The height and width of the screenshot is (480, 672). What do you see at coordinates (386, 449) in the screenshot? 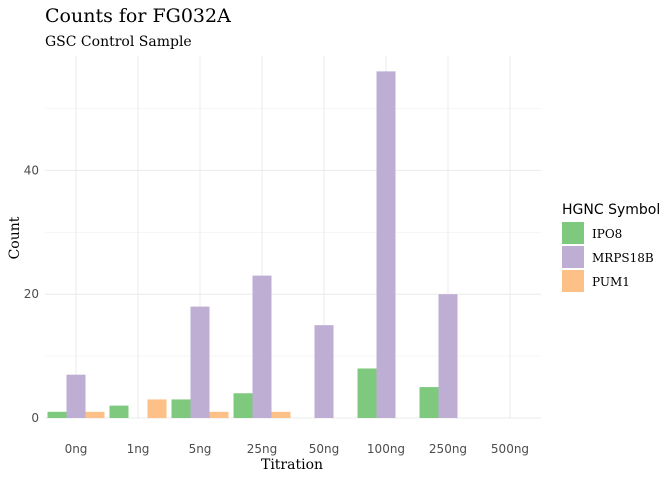
I see `x-tick-label: 100ng` at bounding box center [386, 449].